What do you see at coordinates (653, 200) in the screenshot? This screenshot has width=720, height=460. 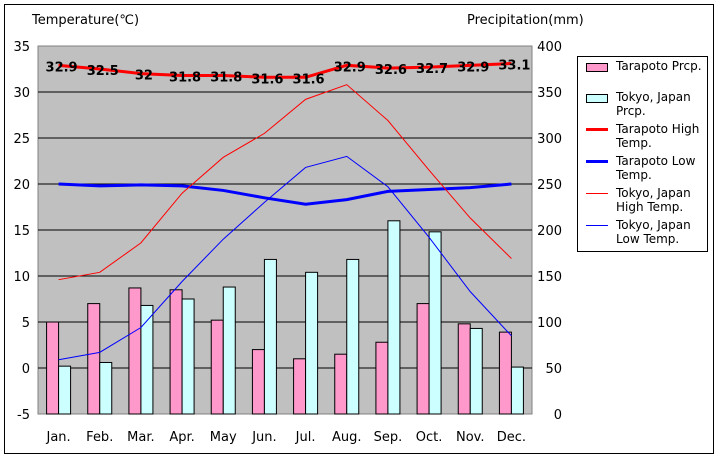 I see `legend-label: Tokyo, Japan High Temp.` at bounding box center [653, 200].